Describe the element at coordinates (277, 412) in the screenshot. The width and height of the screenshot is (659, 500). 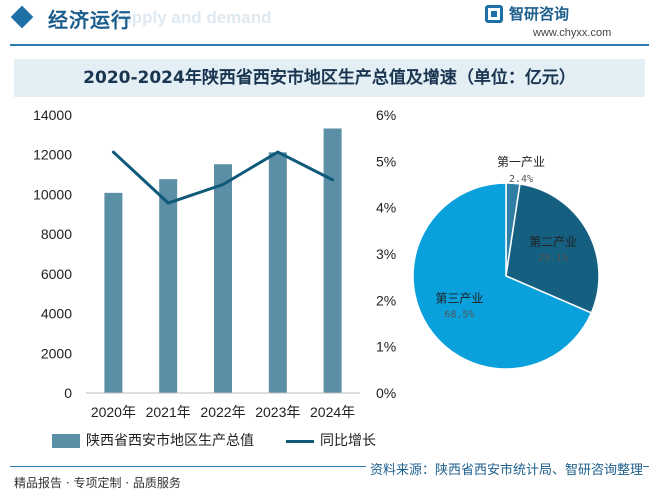
I see `x-tick-label: 2023年` at that location.